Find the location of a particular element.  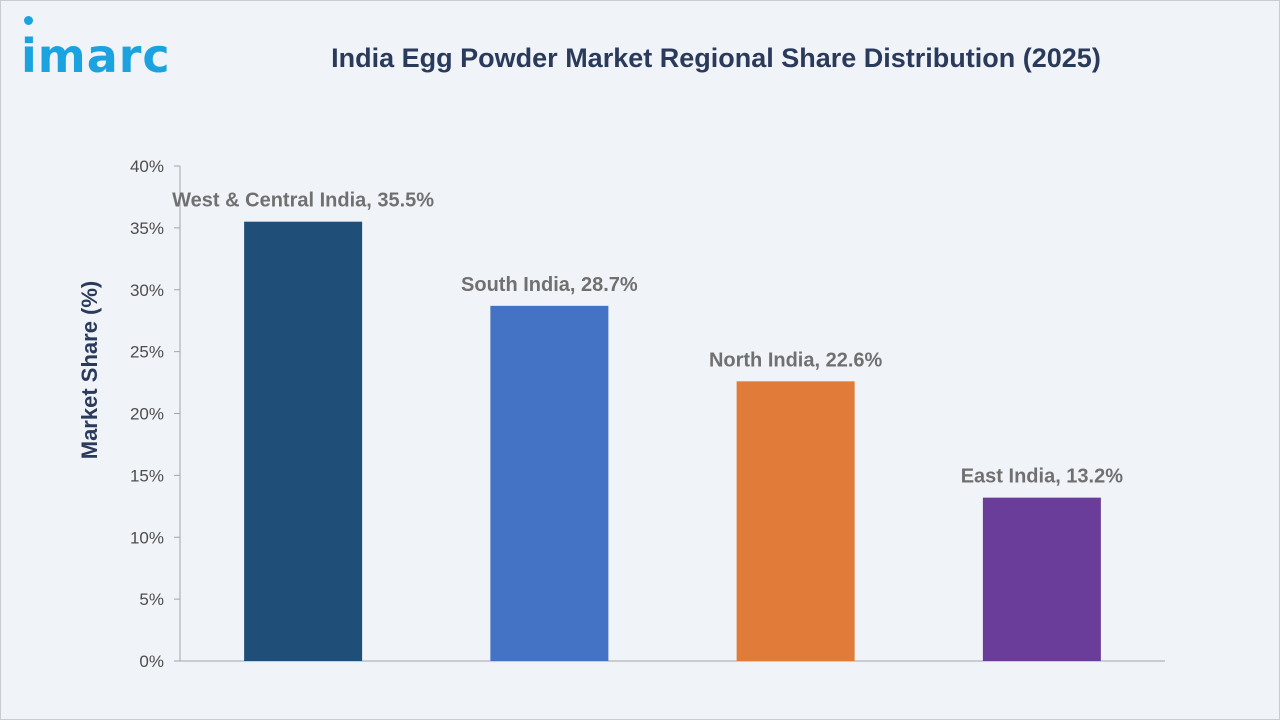

y-tick-label: 20% is located at coordinates (147, 414).